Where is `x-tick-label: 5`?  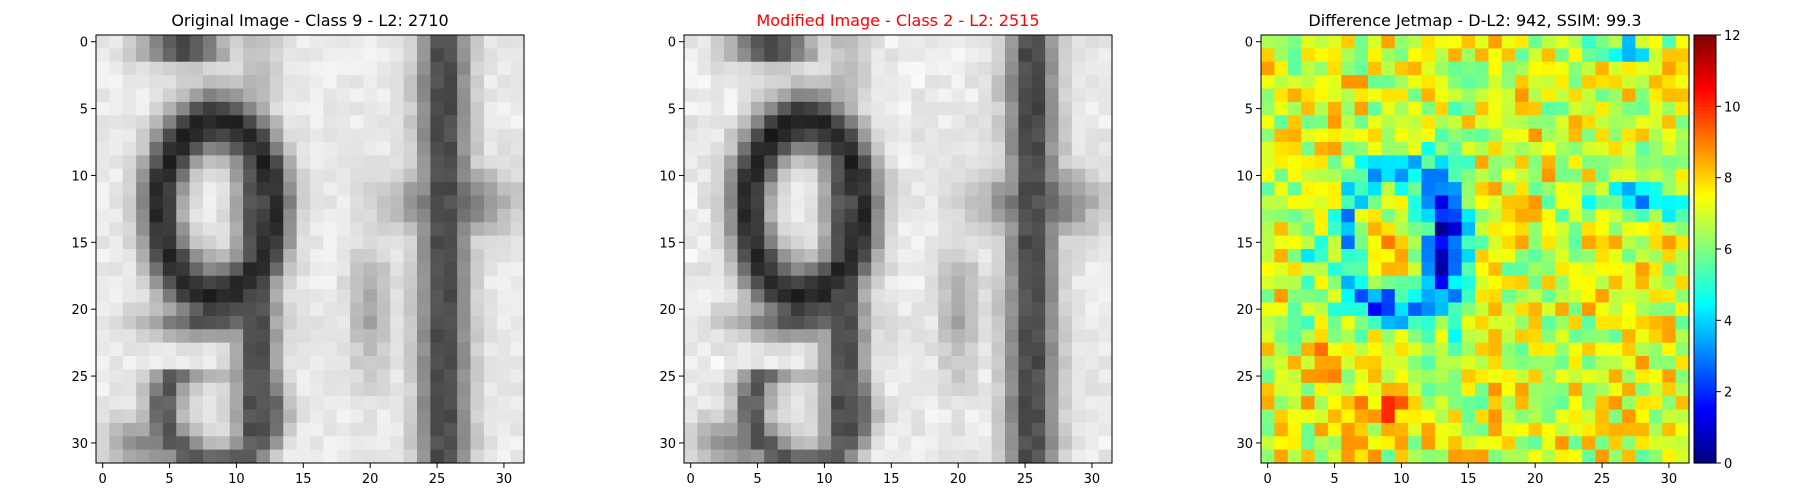 x-tick-label: 5 is located at coordinates (757, 479).